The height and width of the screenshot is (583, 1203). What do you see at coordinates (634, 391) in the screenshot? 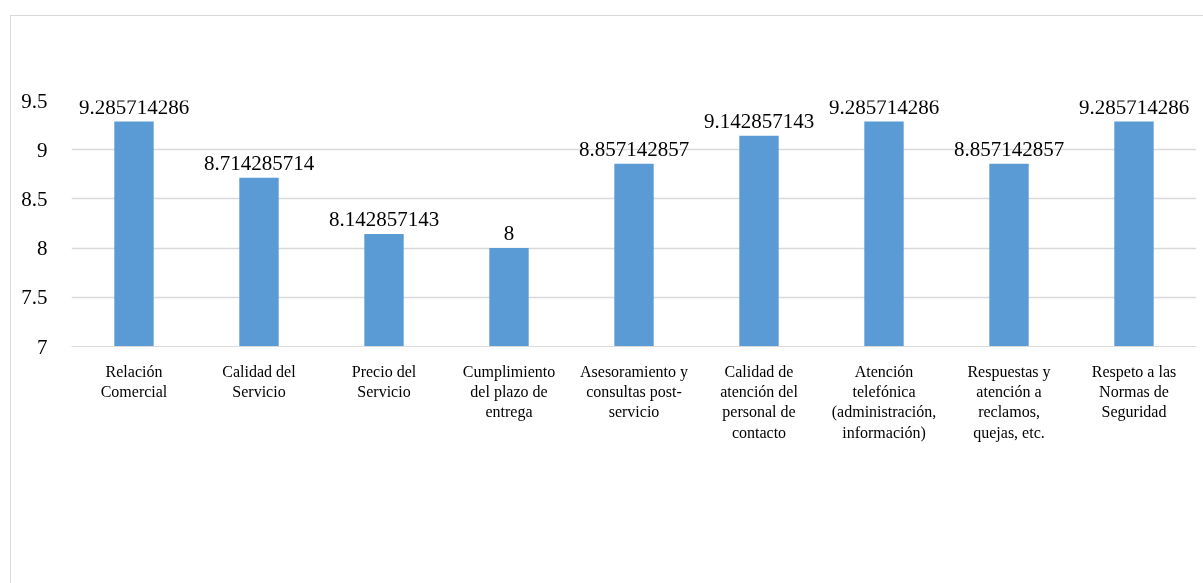
I see `x-tick-label: Asesoramiento y consultas post-servicio` at bounding box center [634, 391].